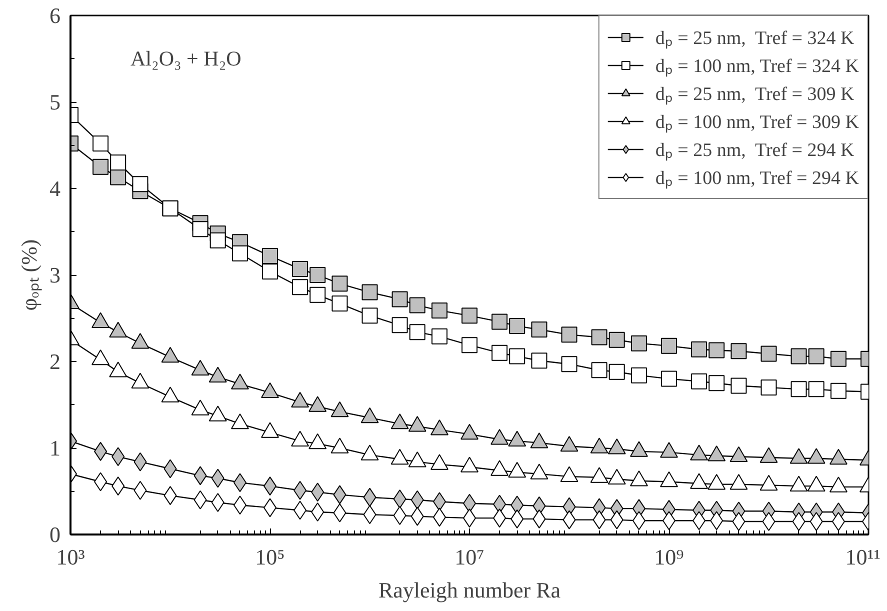 The image size is (887, 611). What do you see at coordinates (55, 188) in the screenshot?
I see `y-tick-label: 4` at bounding box center [55, 188].